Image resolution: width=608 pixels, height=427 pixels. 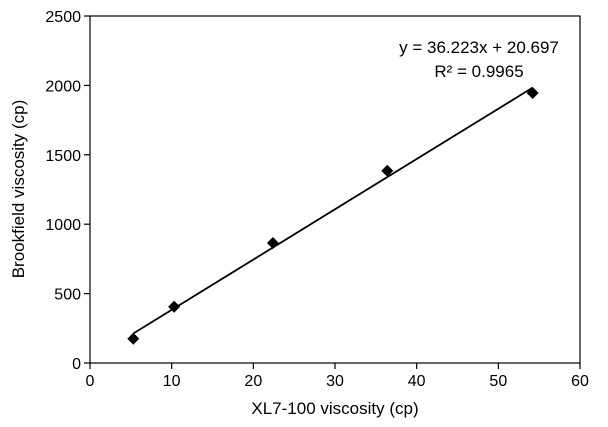 I want to click on x-tick-label: 50, so click(x=498, y=381).